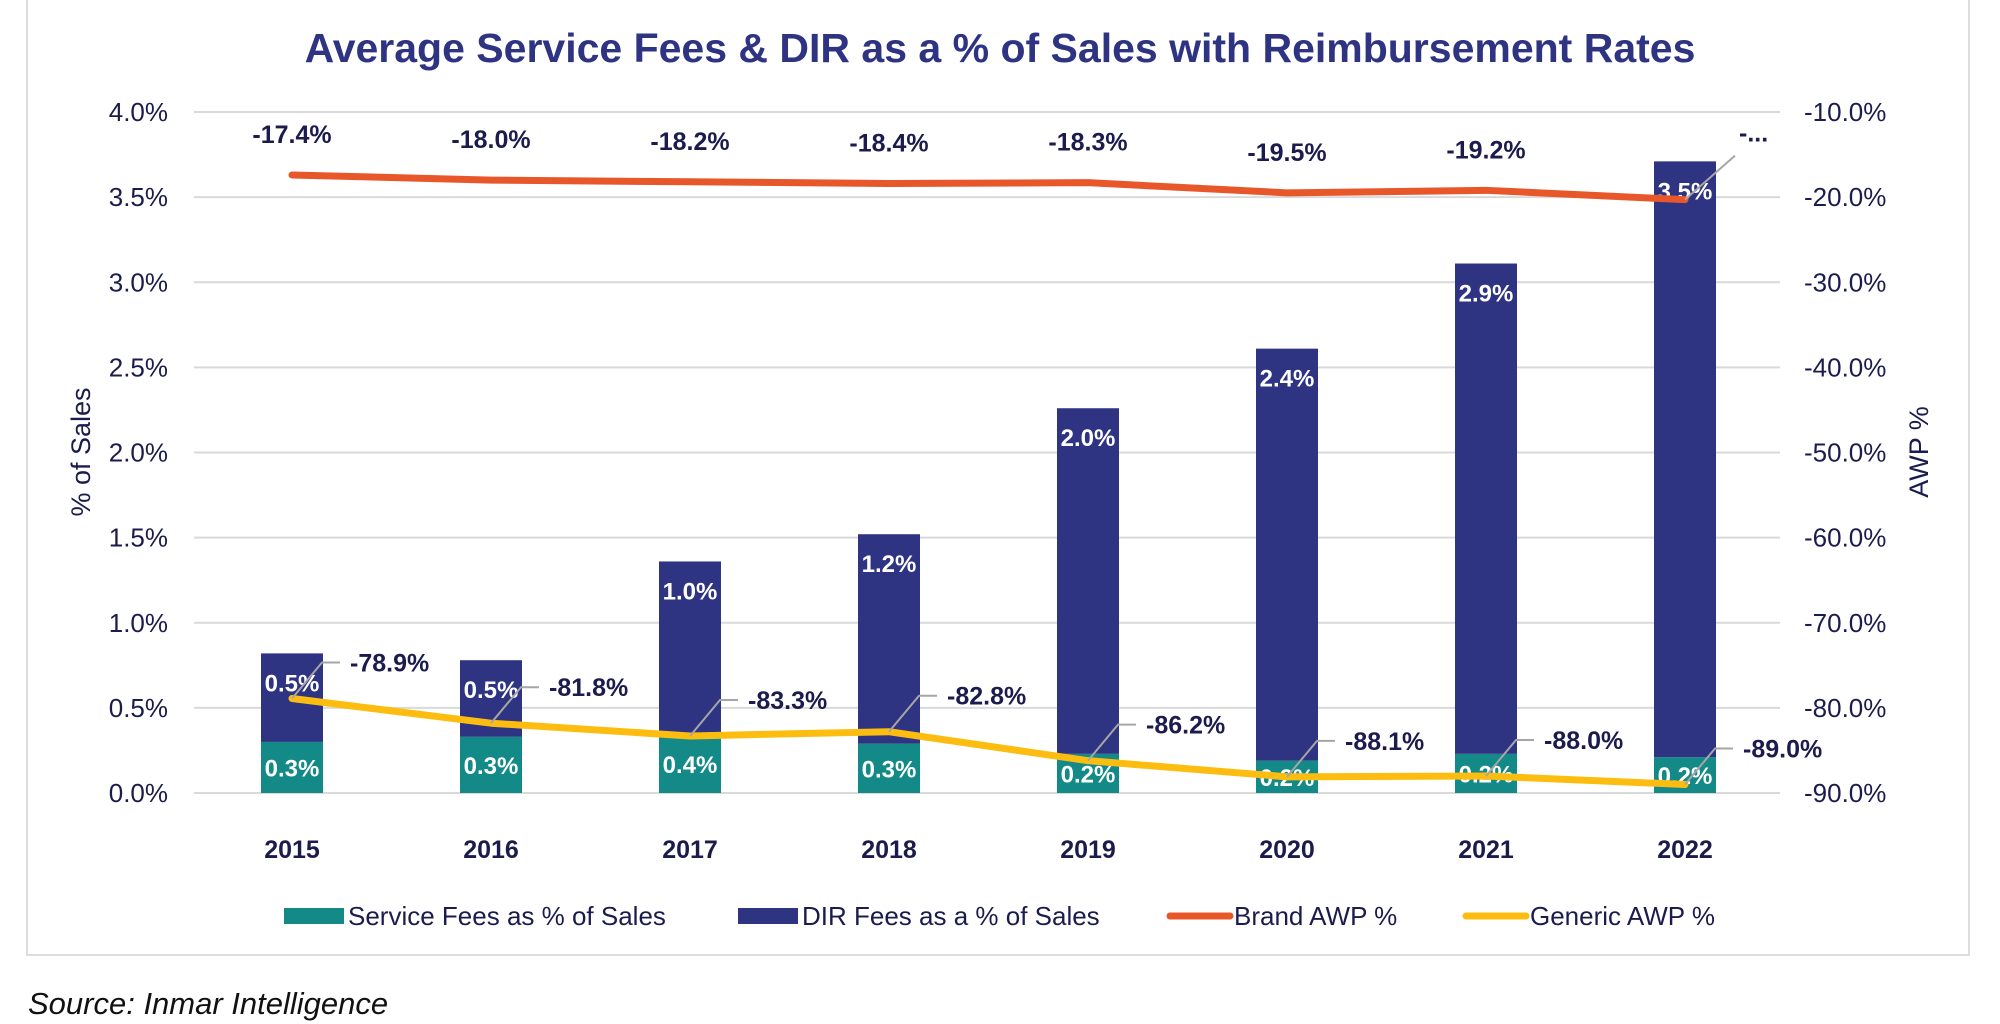 This screenshot has width=2000, height=1024. What do you see at coordinates (888, 144) in the screenshot?
I see `brand-awp-label: -18.4%` at bounding box center [888, 144].